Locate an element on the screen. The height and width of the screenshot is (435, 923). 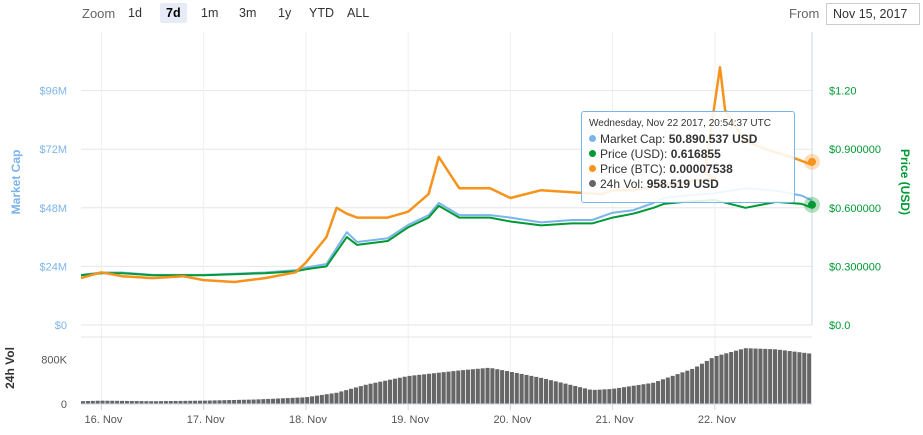
left-axis-tick-label: $0 is located at coordinates (61, 326).